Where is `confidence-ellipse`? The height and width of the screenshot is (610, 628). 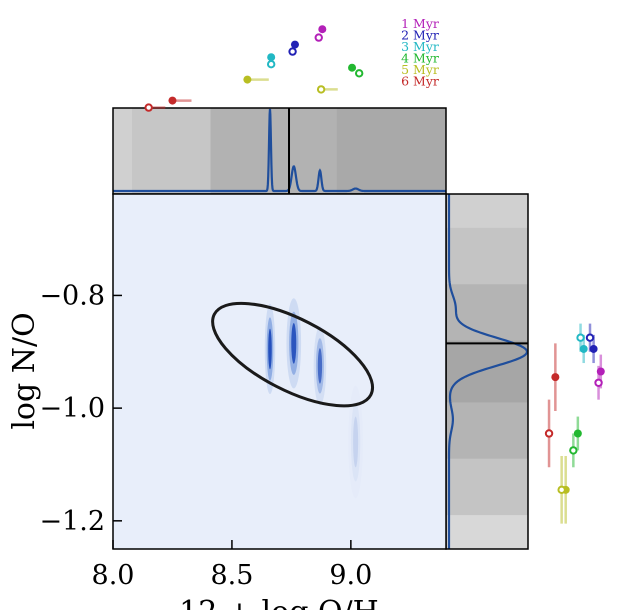
confidence-ellipse is located at coordinates (293, 354).